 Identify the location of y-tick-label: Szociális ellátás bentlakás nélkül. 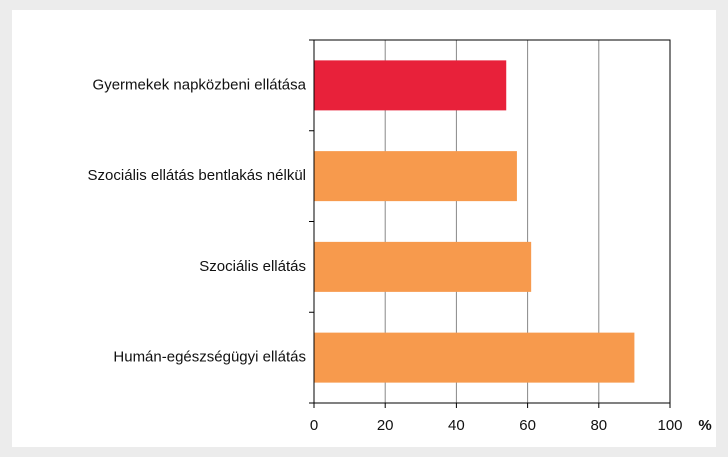
(197, 175).